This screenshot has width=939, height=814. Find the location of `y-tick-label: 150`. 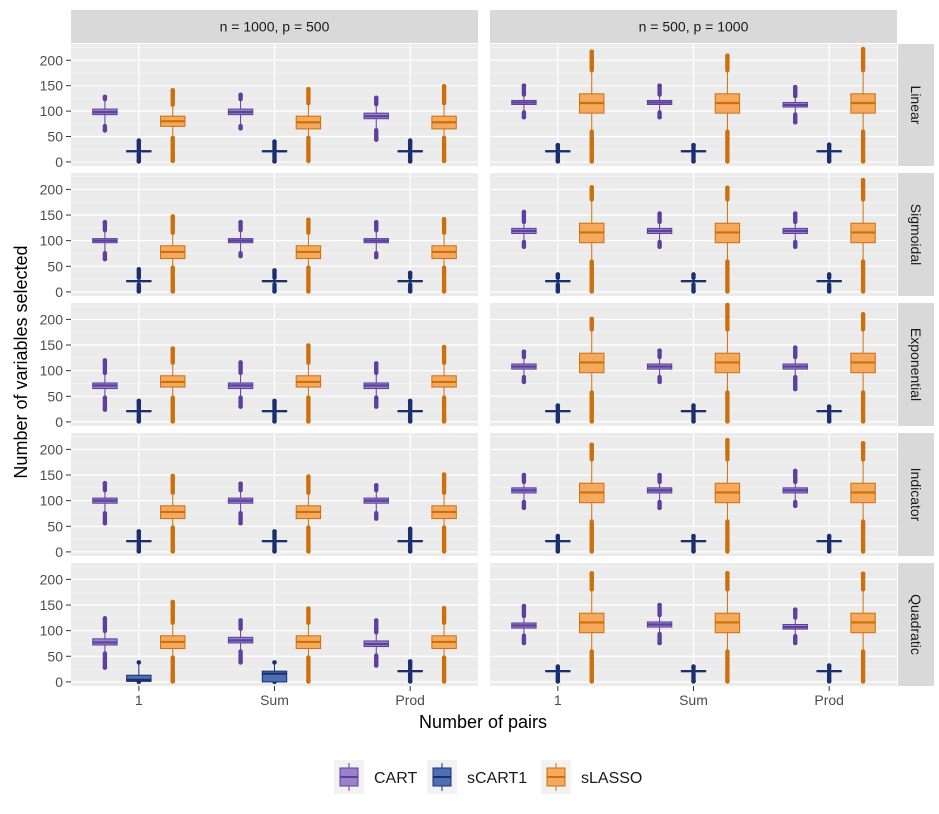

y-tick-label: 150 is located at coordinates (52, 605).